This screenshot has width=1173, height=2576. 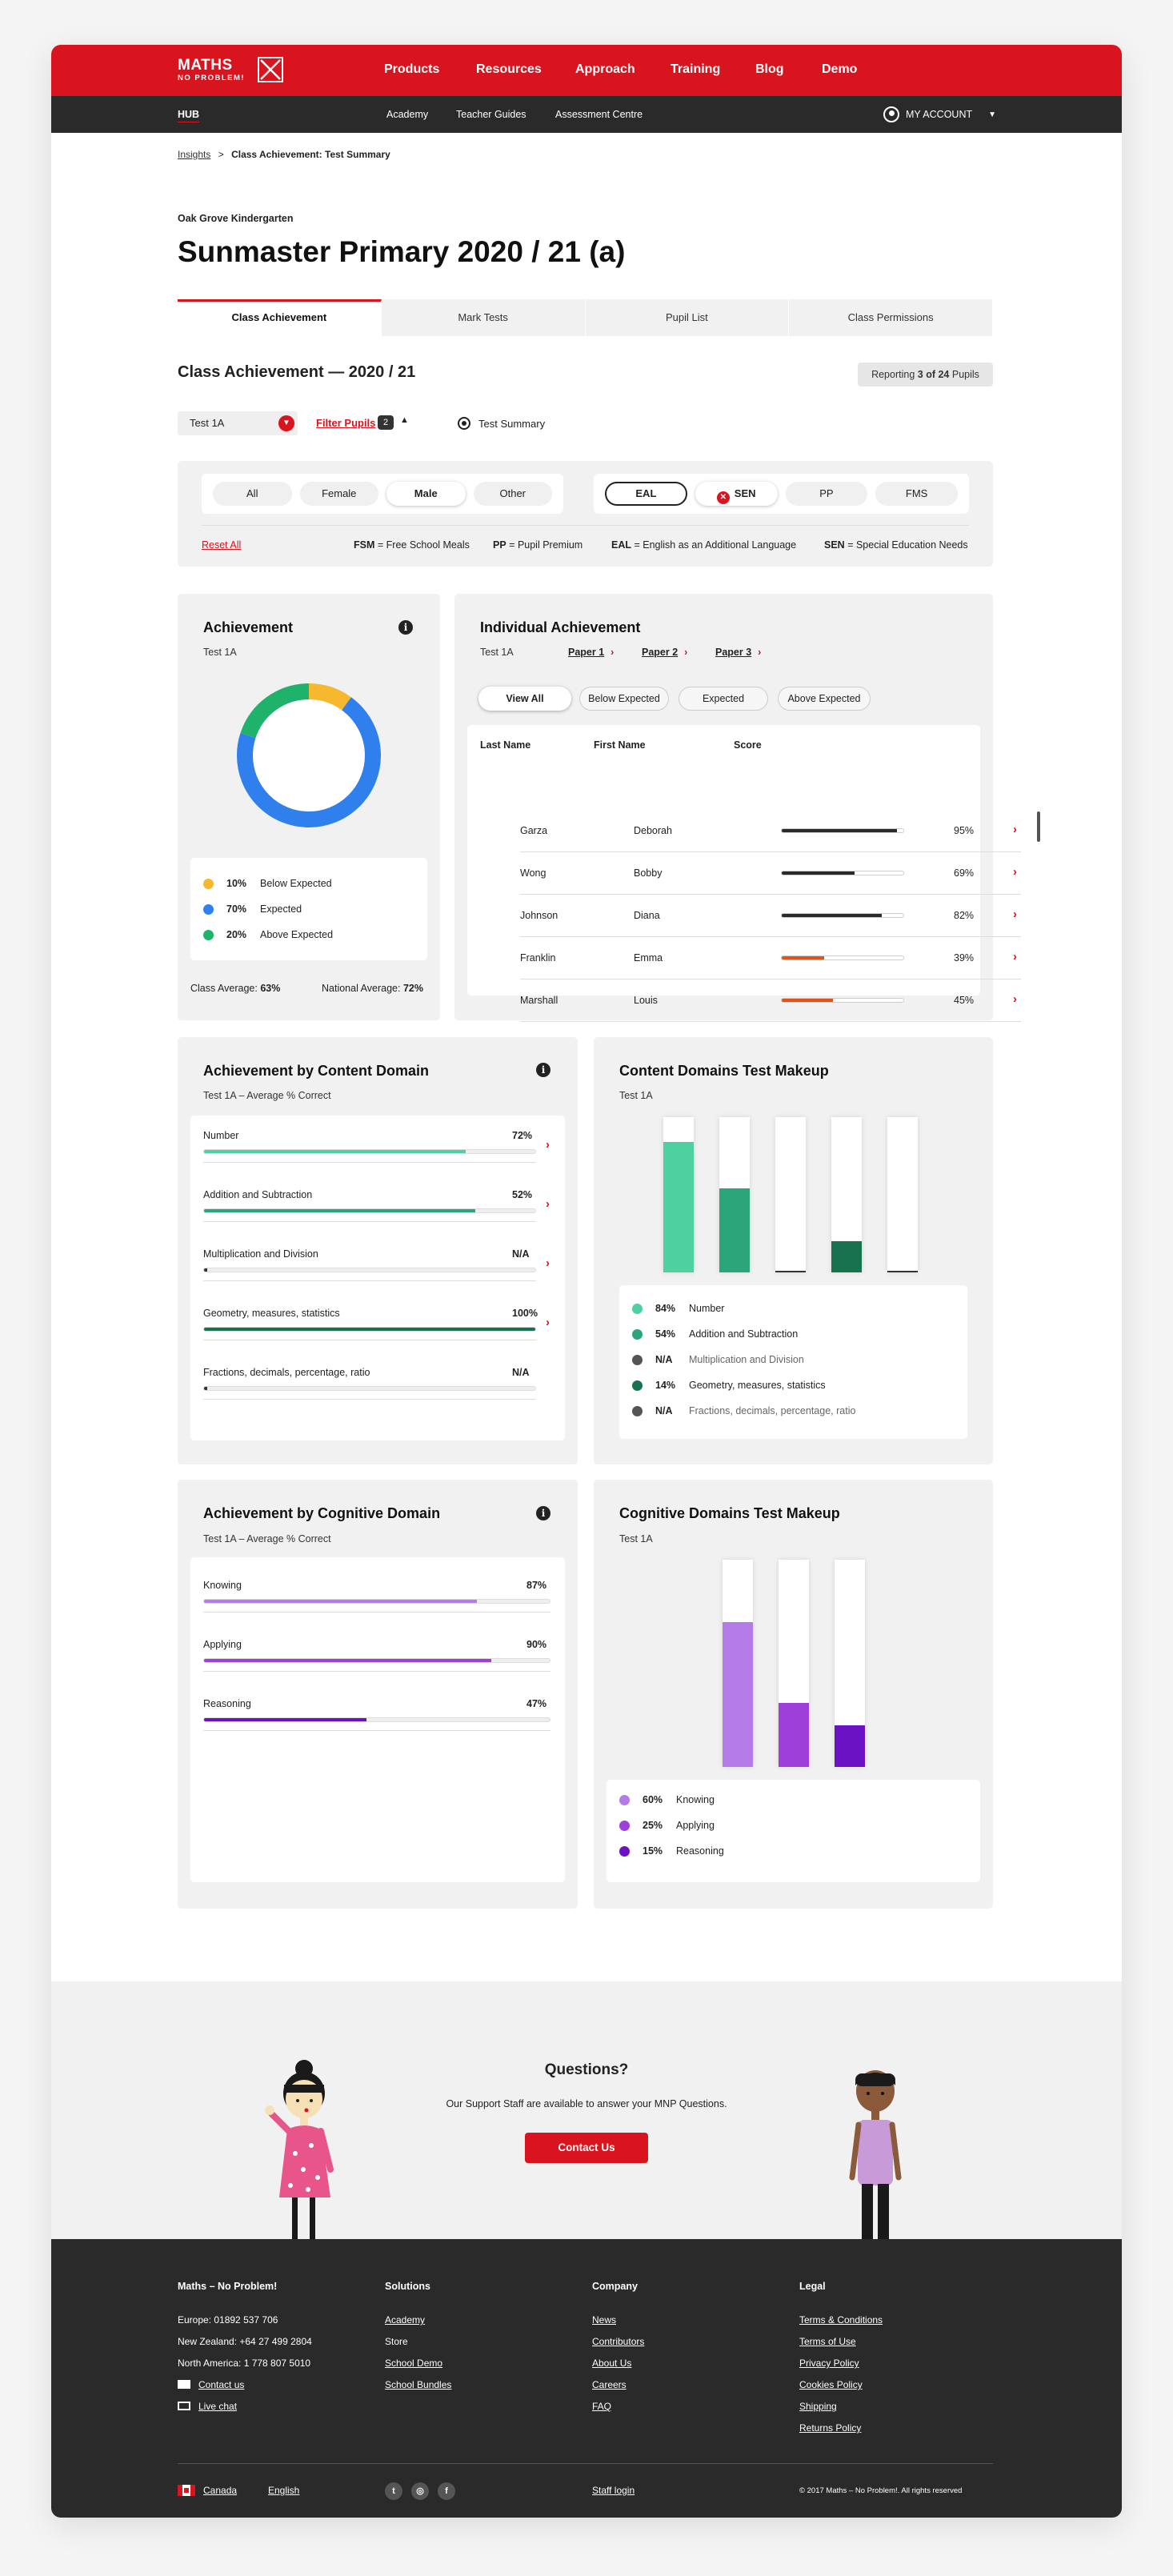 What do you see at coordinates (194, 154) in the screenshot?
I see `breadcrumb-insights: Insights` at bounding box center [194, 154].